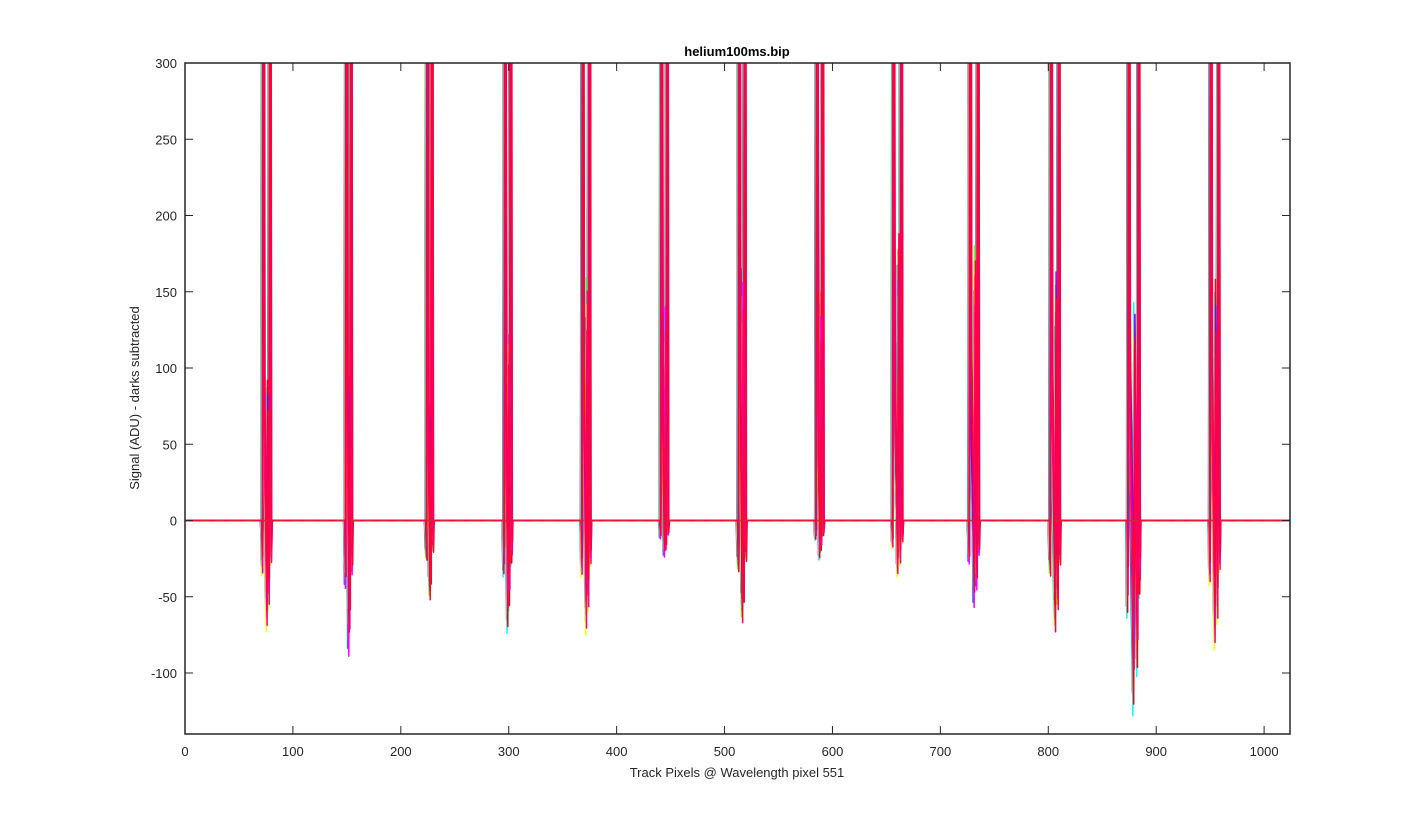 The image size is (1425, 825). I want to click on y-tick-label: 300, so click(166, 63).